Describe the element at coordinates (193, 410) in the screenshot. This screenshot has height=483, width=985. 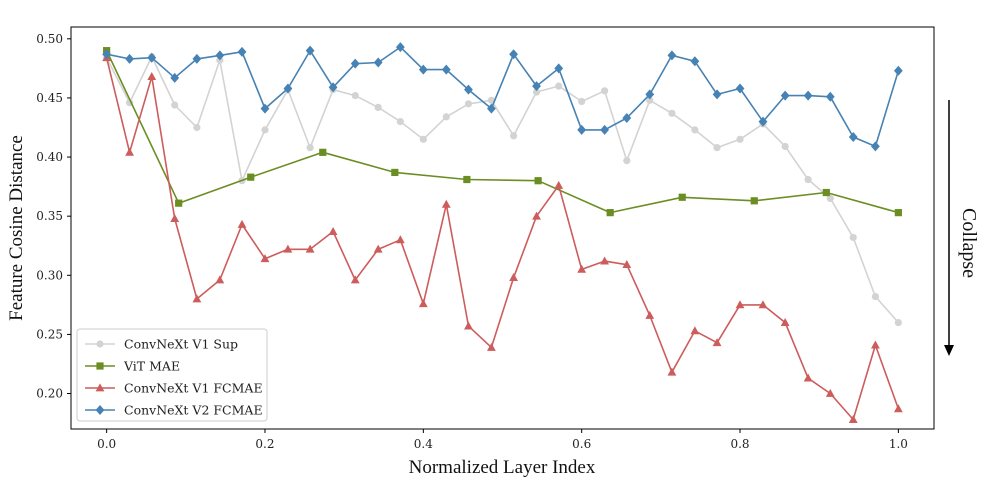
I see `legend-label: ConvNeXt V2 FCMAE` at that location.